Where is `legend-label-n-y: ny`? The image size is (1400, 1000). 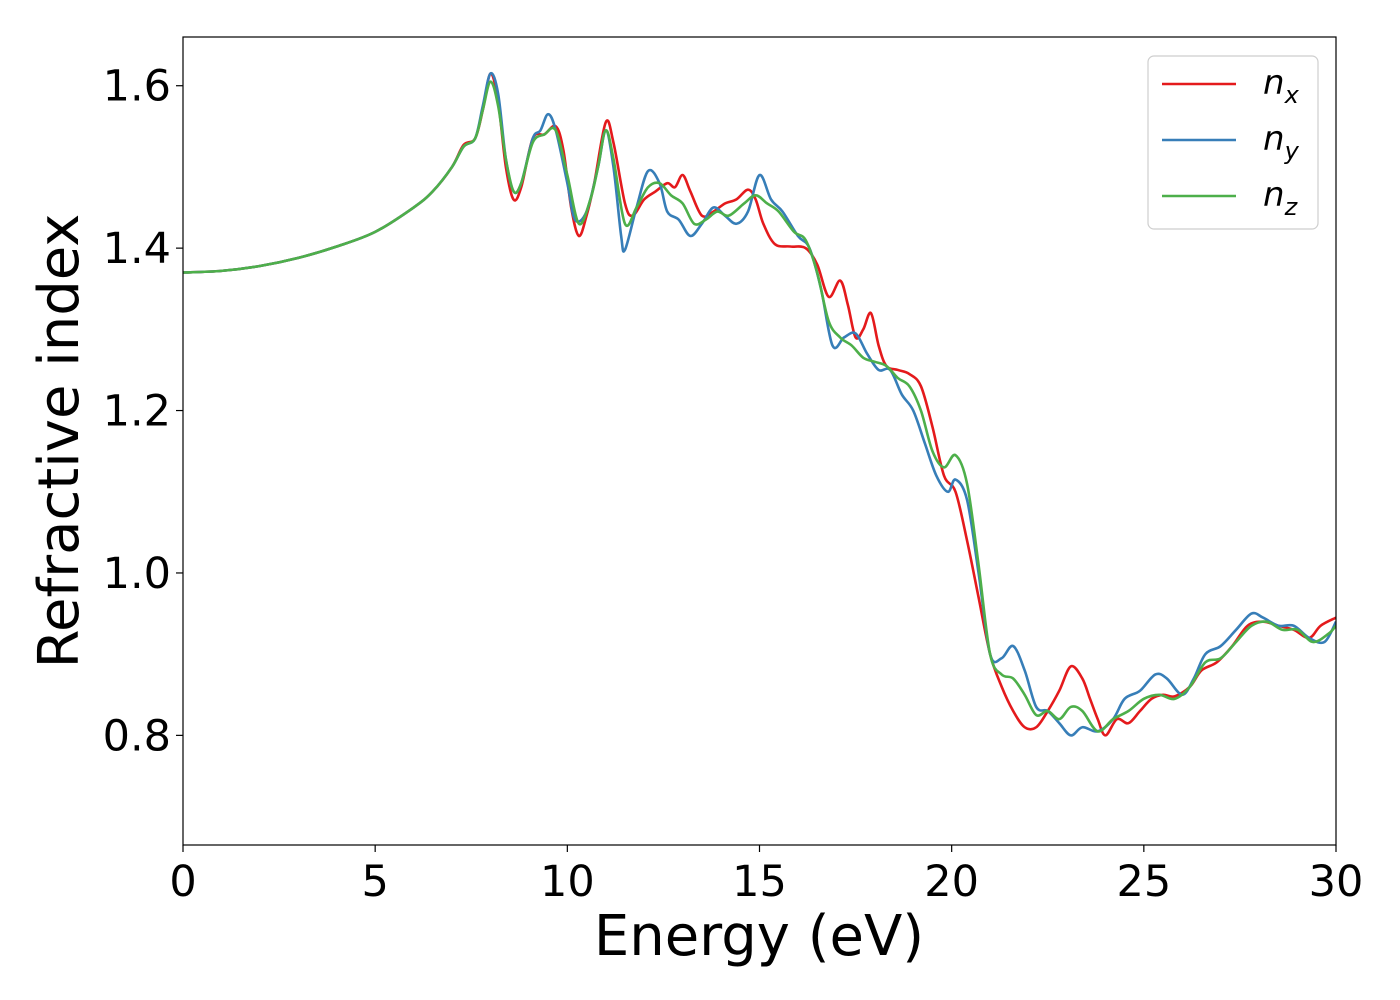 legend-label-n-y: ny is located at coordinates (1281, 142).